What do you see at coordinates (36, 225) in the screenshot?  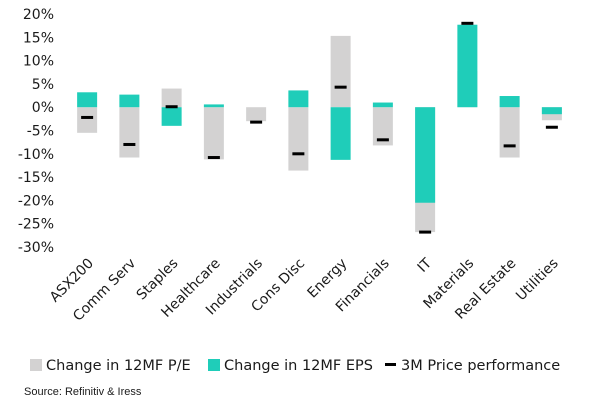 I see `y-tick-label: -25%` at bounding box center [36, 225].